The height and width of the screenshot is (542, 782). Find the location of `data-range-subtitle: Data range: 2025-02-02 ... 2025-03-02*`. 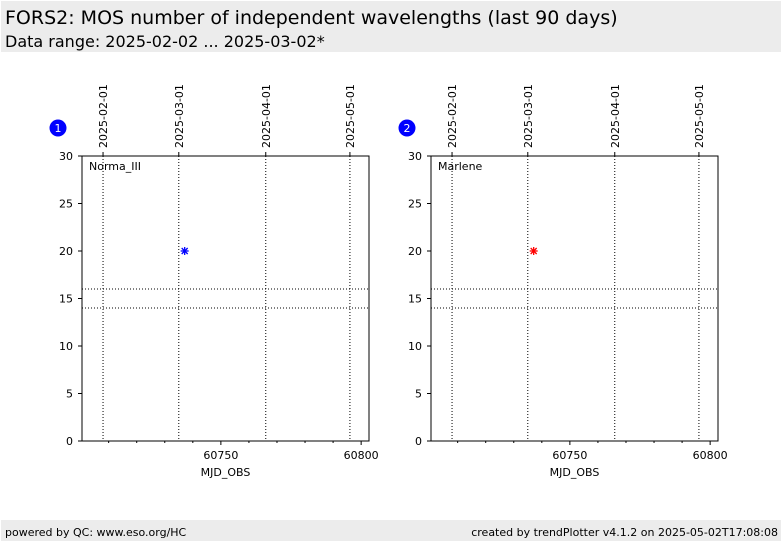

data-range-subtitle: Data range: 2025-02-02 ... 2025-03-02* is located at coordinates (165, 41).